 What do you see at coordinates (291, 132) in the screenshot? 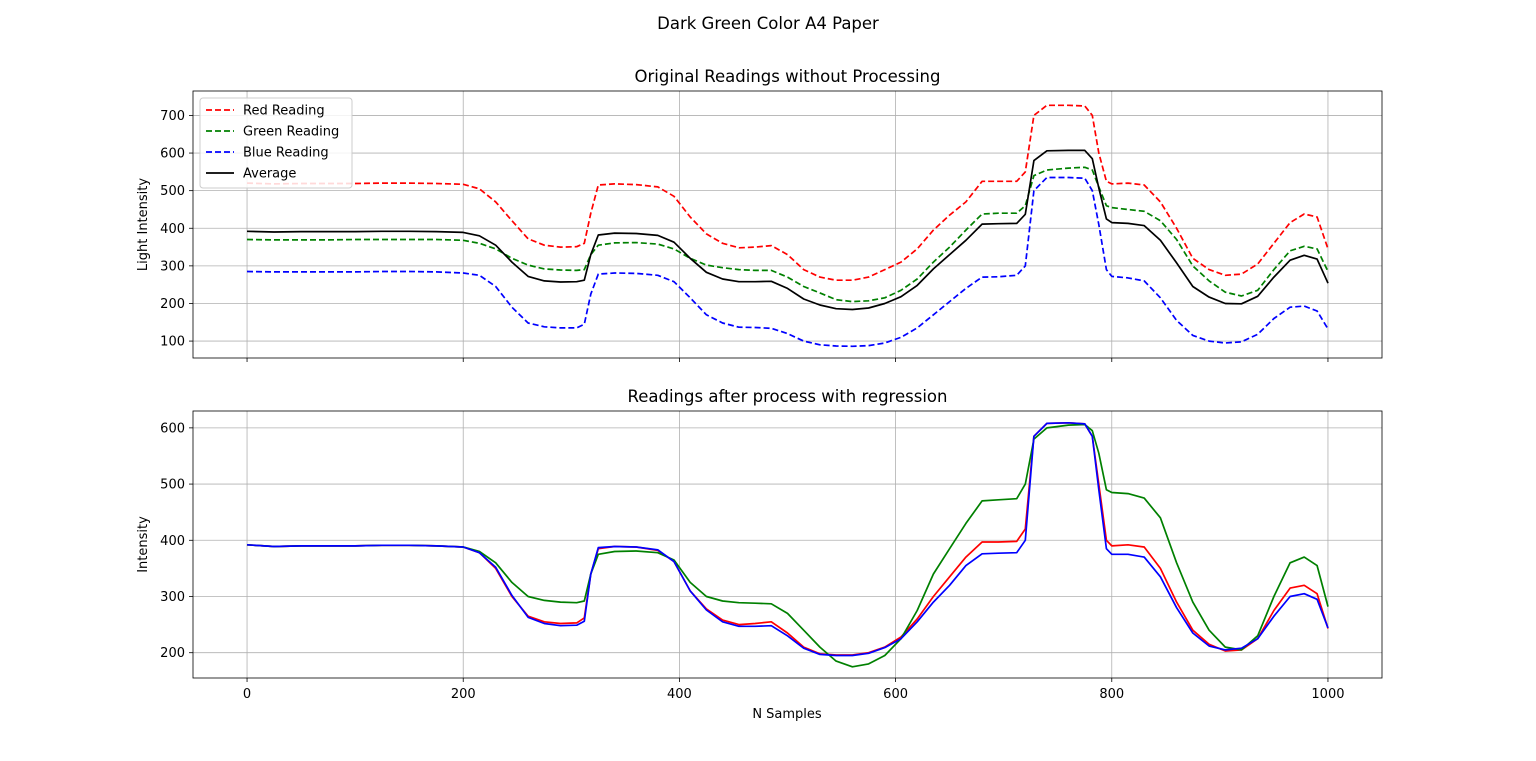
I see `legend-label: Green Reading` at bounding box center [291, 132].